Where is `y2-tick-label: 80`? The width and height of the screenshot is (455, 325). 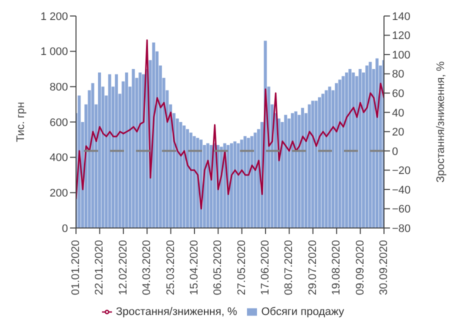
y2-tick-label: 80 is located at coordinates (398, 74).